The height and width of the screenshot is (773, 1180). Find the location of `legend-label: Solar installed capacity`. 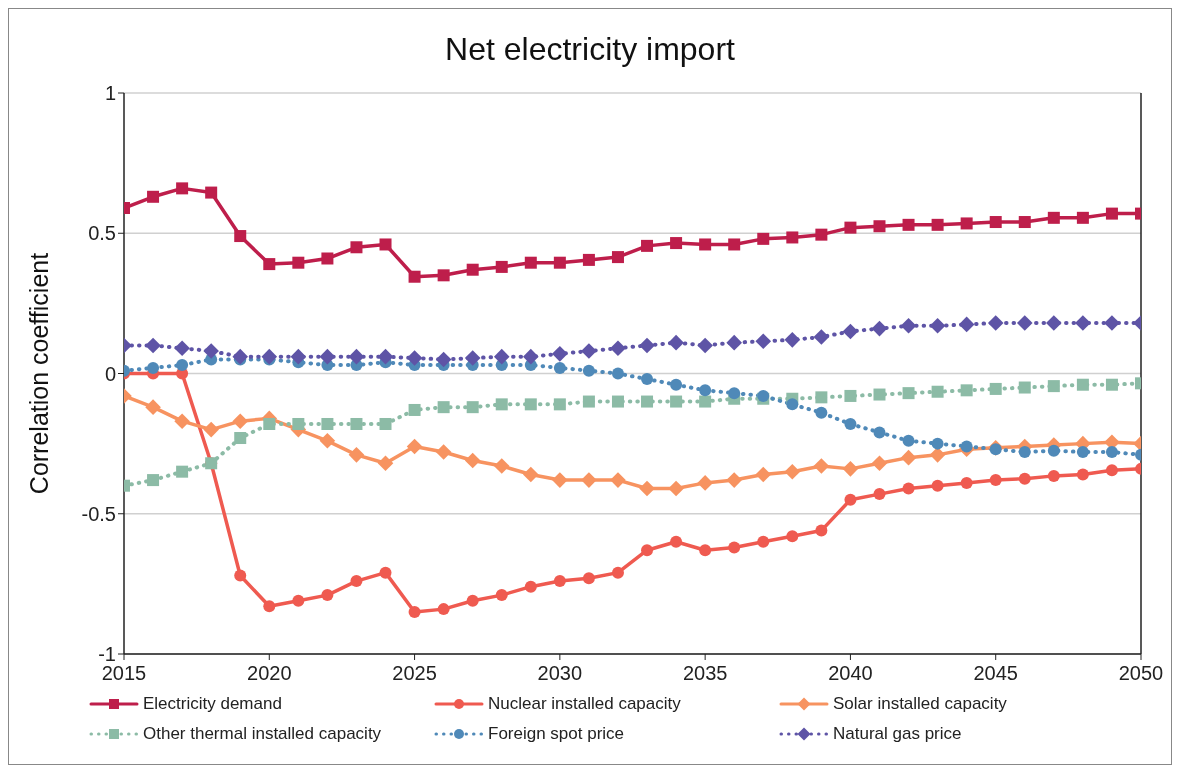

legend-label: Solar installed capacity is located at coordinates (920, 704).